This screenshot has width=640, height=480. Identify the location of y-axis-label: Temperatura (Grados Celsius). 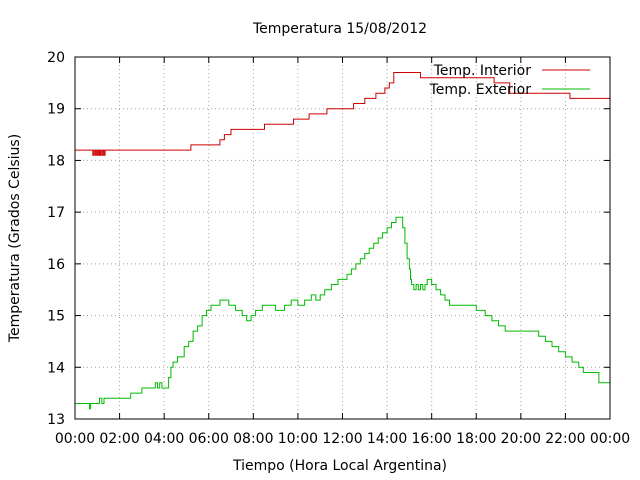
(15, 238).